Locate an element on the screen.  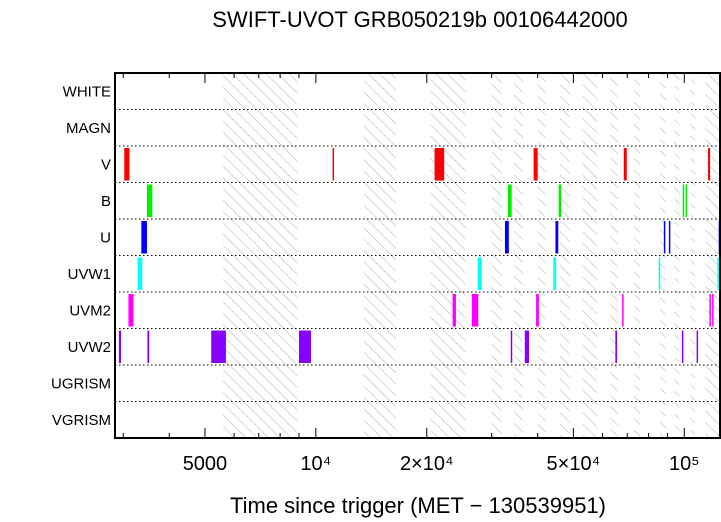
y-tick-label-ugrism: UGRISM is located at coordinates (81, 383).